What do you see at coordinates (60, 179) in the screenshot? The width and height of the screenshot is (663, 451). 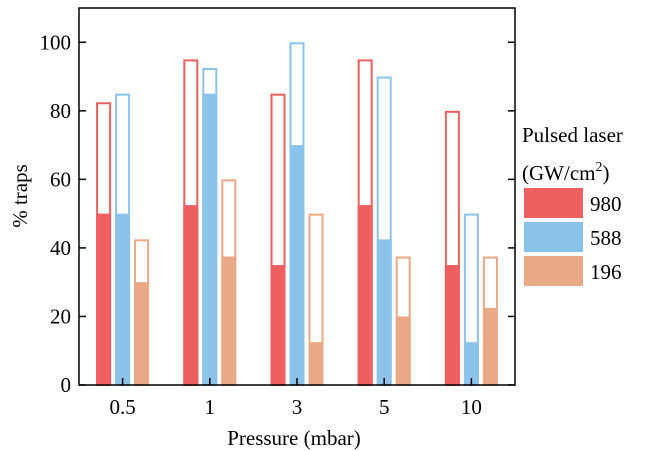 I see `y-tick-label-3: 60` at bounding box center [60, 179].